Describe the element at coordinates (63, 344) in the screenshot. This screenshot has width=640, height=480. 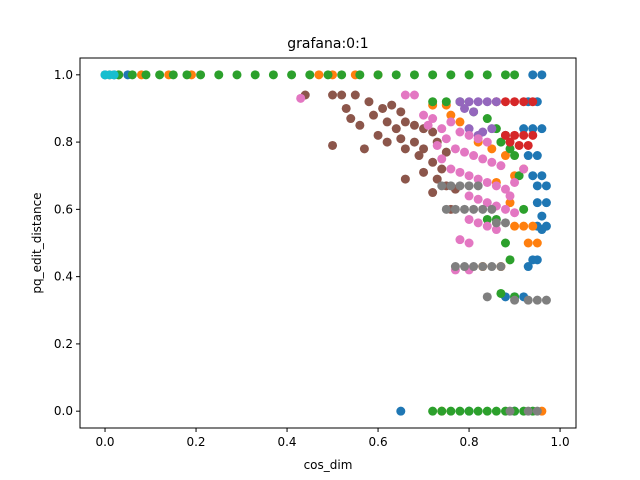
I see `y-tick-label: 0.2` at that location.